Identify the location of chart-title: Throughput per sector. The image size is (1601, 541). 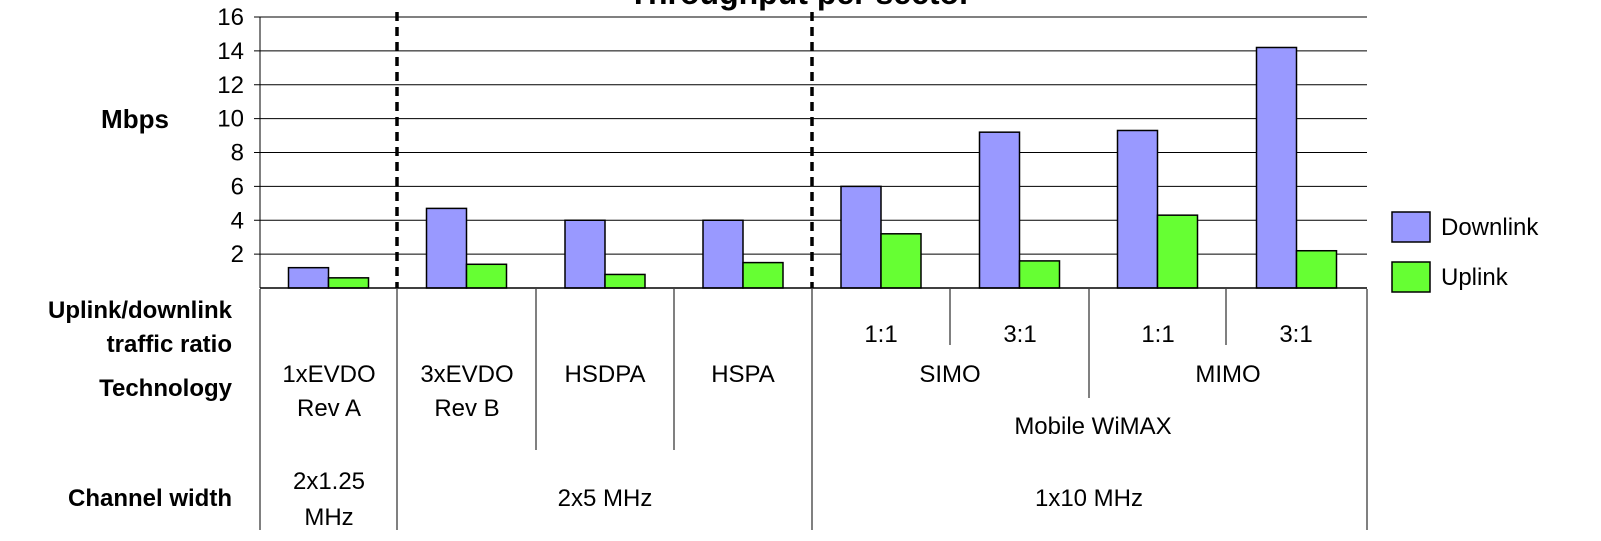
(799, 5).